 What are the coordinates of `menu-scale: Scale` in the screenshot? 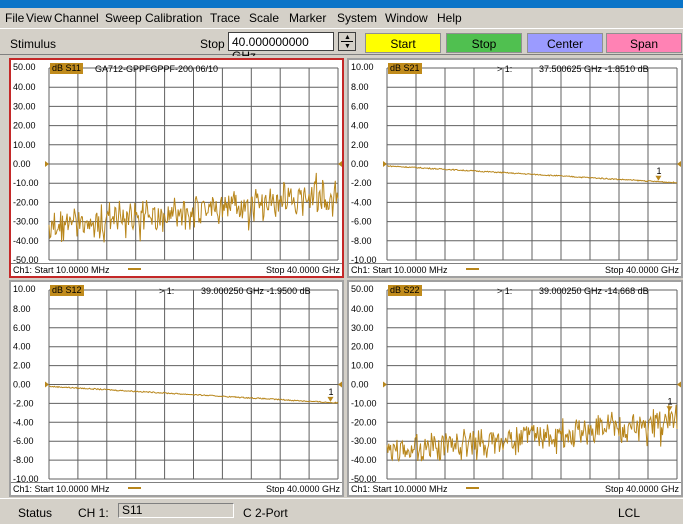 It's located at (264, 18).